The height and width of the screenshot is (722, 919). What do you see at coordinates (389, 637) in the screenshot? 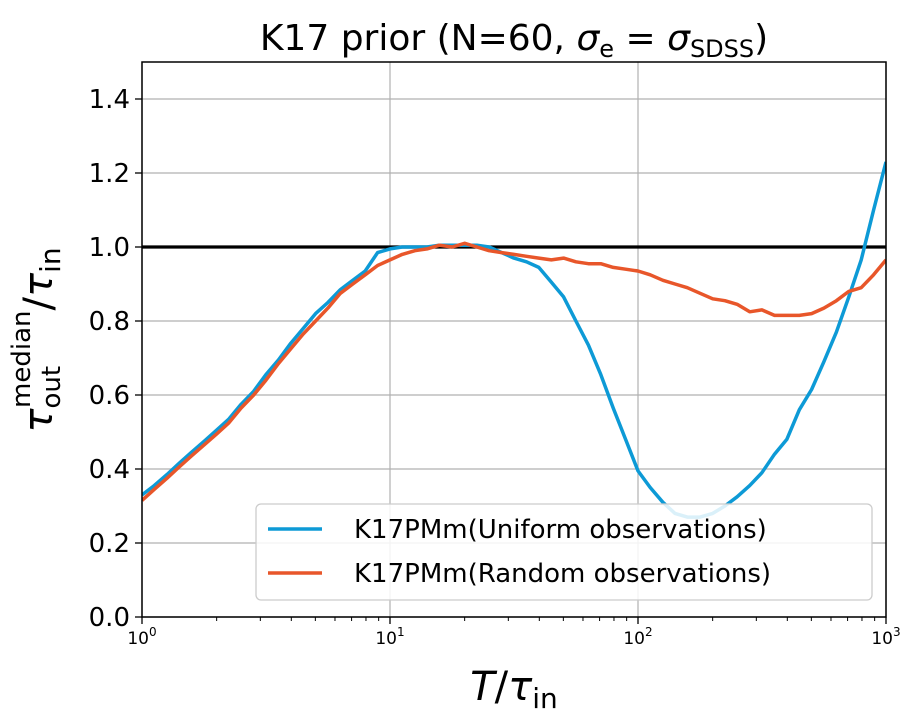
I see `x-tick-label: 10¹` at bounding box center [389, 637].